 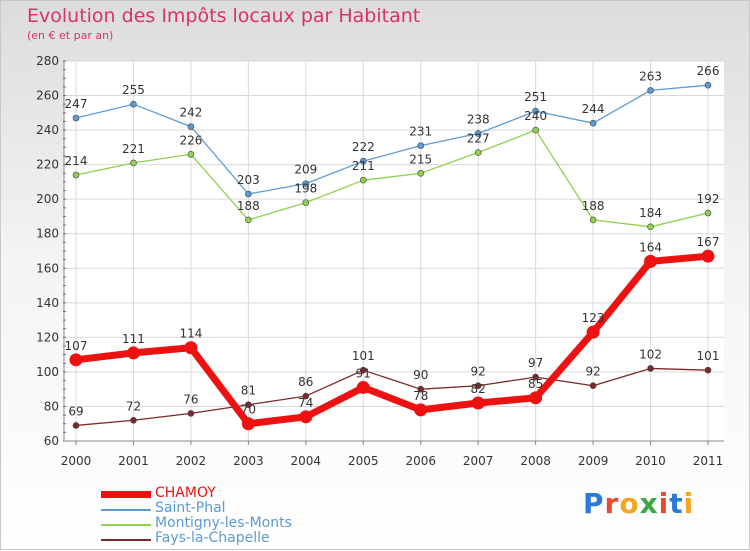 I want to click on data-label-montigny-les-monts: 215, so click(x=420, y=159).